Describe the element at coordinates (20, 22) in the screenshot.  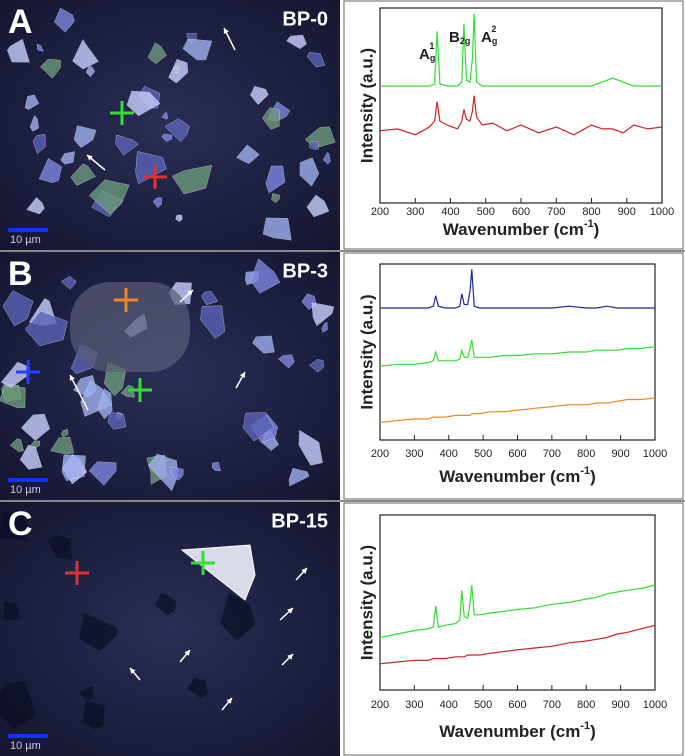
I see `panel-label: A` at that location.